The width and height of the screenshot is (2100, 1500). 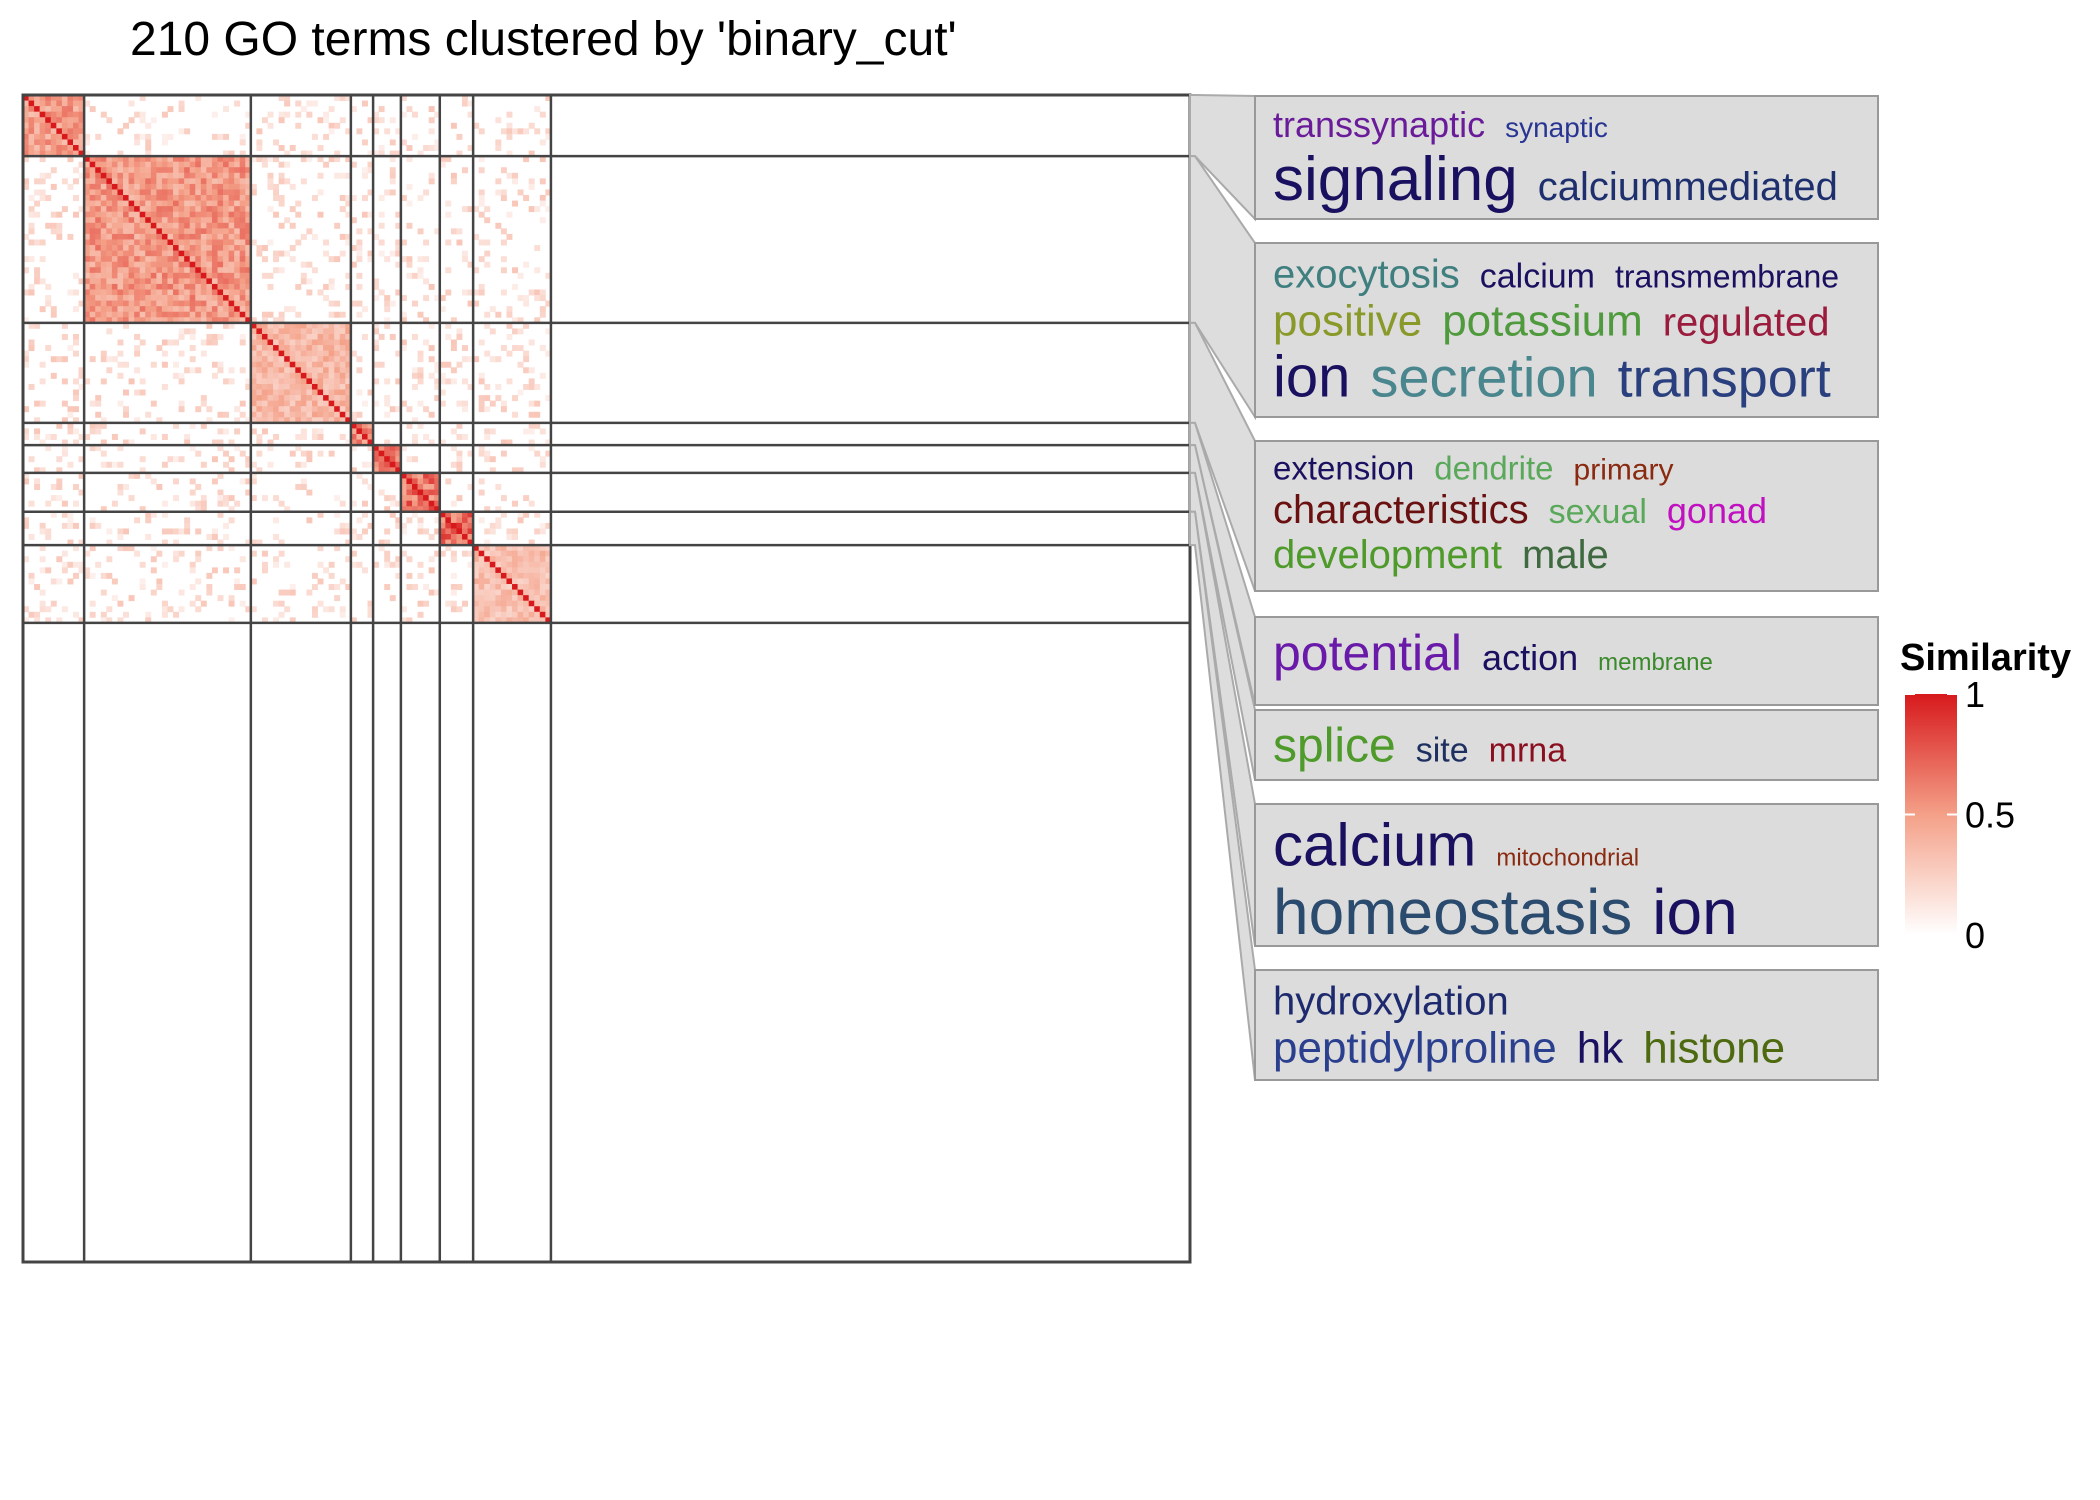 I want to click on word-cloud-word: positive, so click(x=1347, y=321).